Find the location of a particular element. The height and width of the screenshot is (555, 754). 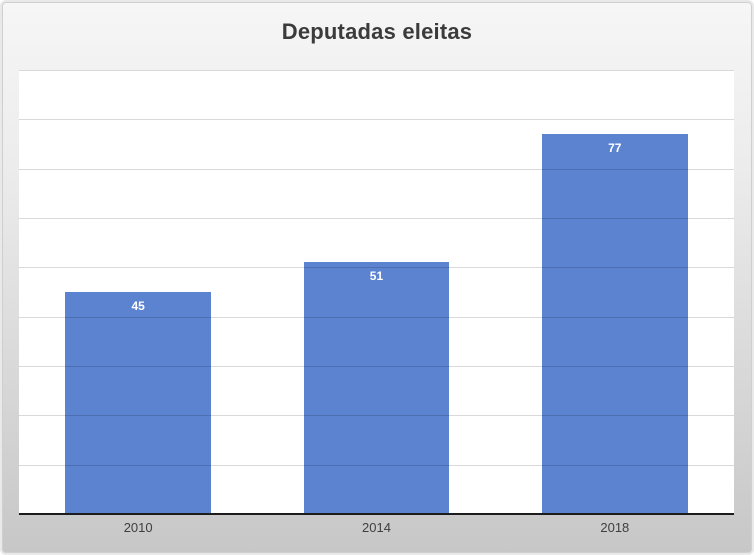

x-tick-label: 2010 is located at coordinates (138, 527).